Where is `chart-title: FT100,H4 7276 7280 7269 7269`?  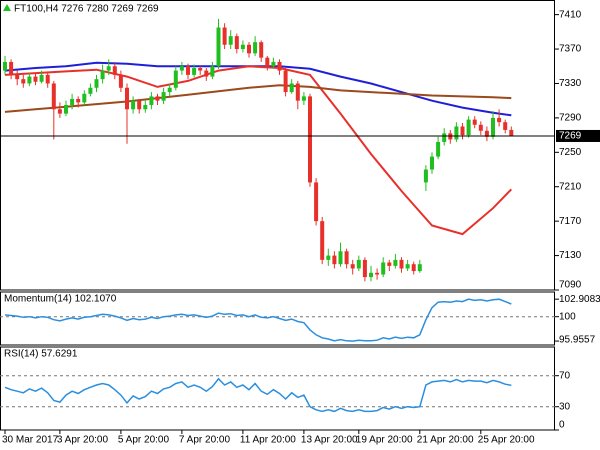
chart-title: FT100,H4 7276 7280 7269 7269 is located at coordinates (86, 9).